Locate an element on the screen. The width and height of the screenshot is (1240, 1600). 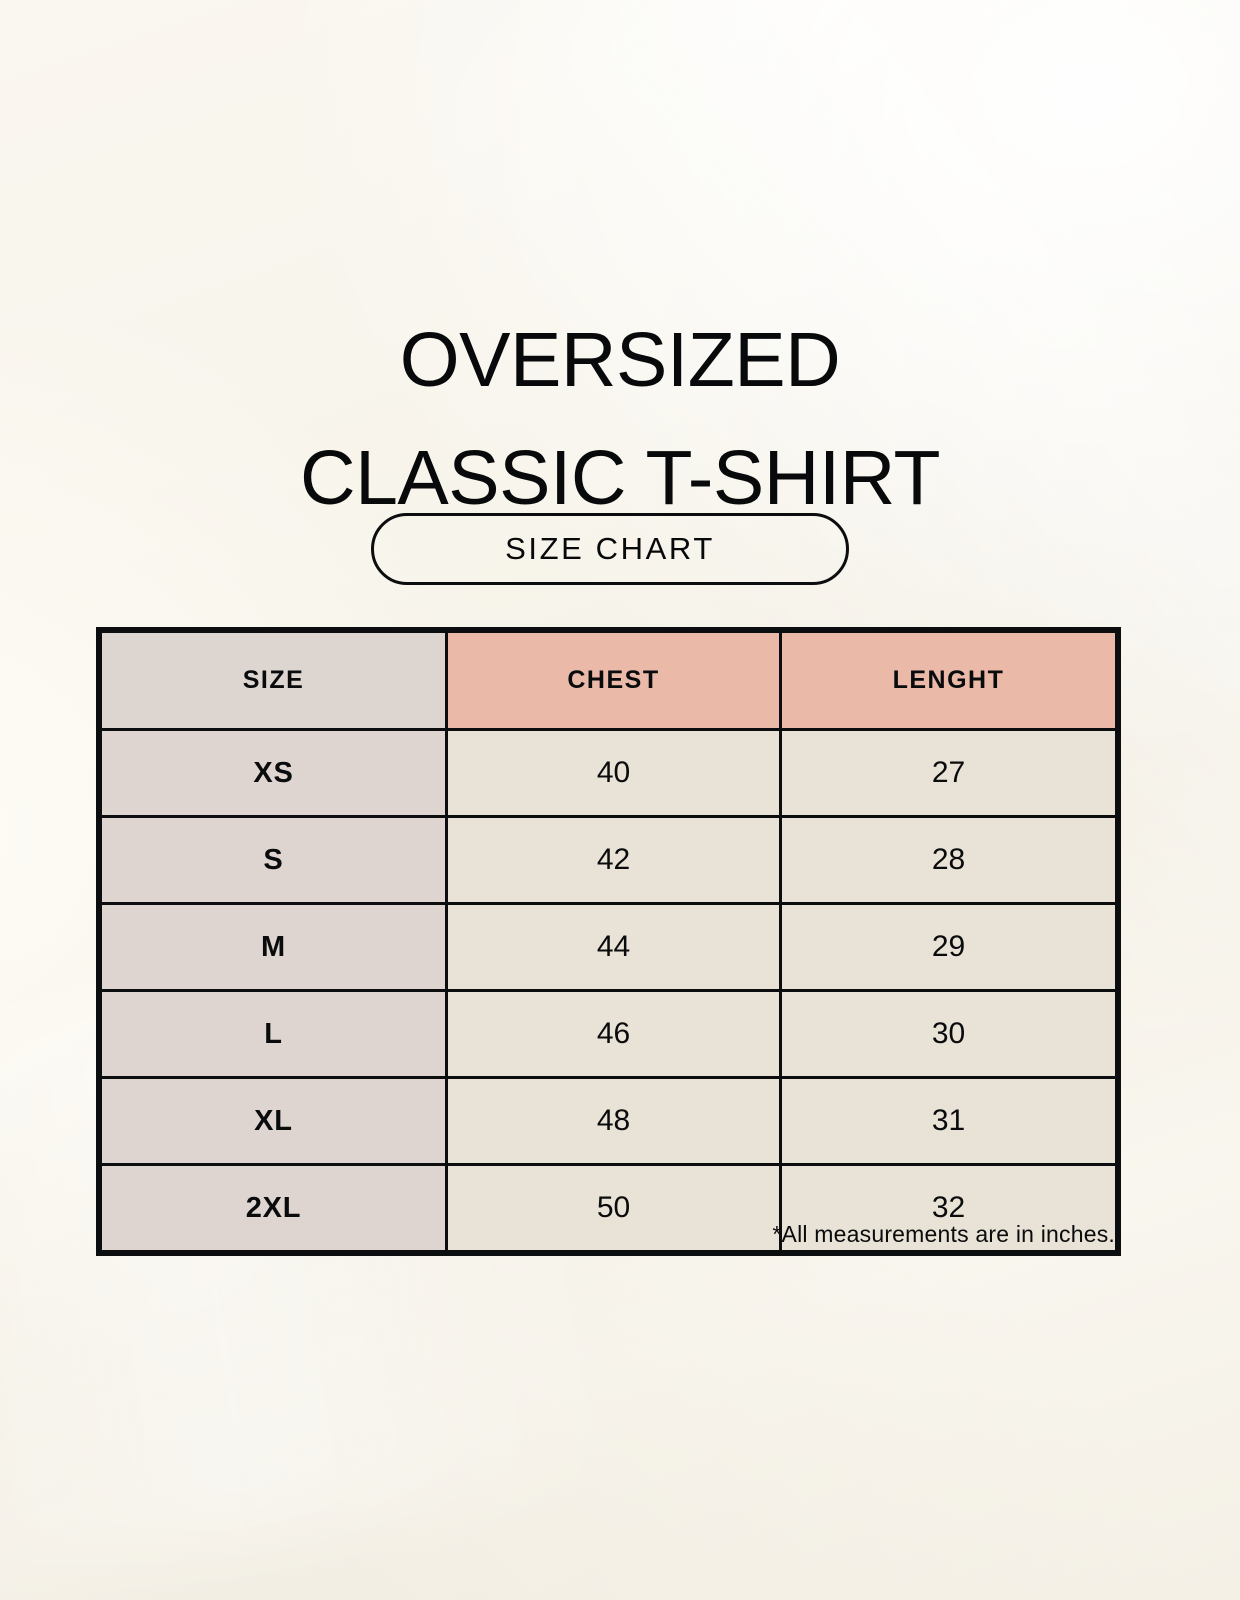
title-line-secondary: CLASSIC T-SHIRT is located at coordinates (620, 478).